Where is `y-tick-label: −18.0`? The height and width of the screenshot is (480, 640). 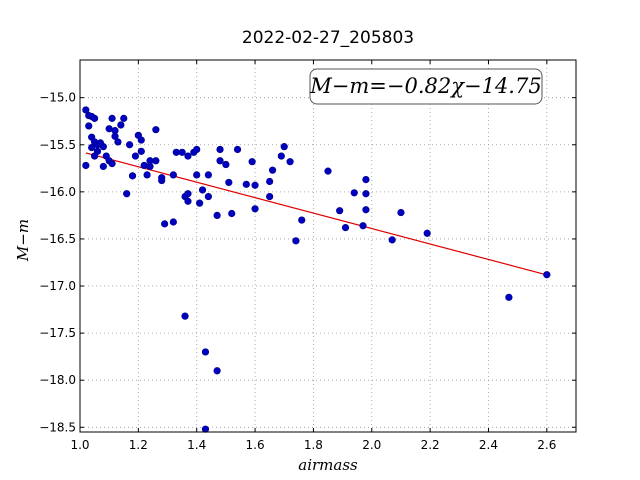 y-tick-label: −18.0 is located at coordinates (57, 380).